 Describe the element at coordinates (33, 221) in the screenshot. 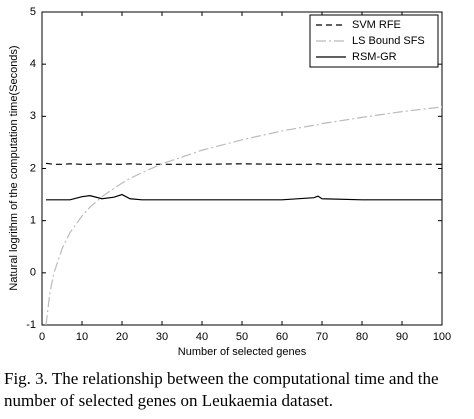

I see `y-tick-label: 1` at that location.